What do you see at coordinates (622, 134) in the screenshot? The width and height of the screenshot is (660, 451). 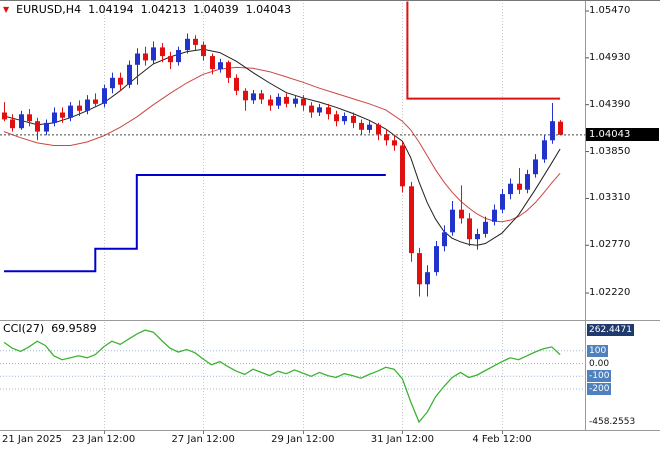 I see `current-price-tag: 1.04043` at bounding box center [622, 134].